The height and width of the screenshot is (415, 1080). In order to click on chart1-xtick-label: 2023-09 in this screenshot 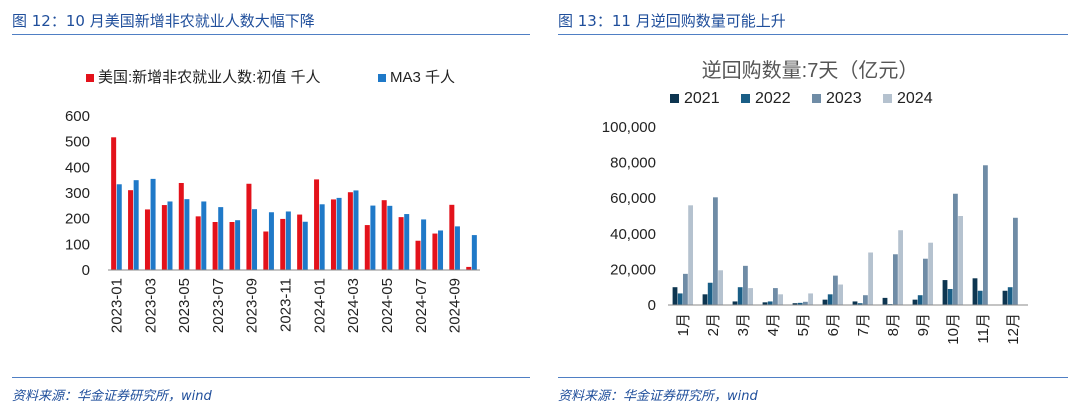, I will do `click(252, 305)`.